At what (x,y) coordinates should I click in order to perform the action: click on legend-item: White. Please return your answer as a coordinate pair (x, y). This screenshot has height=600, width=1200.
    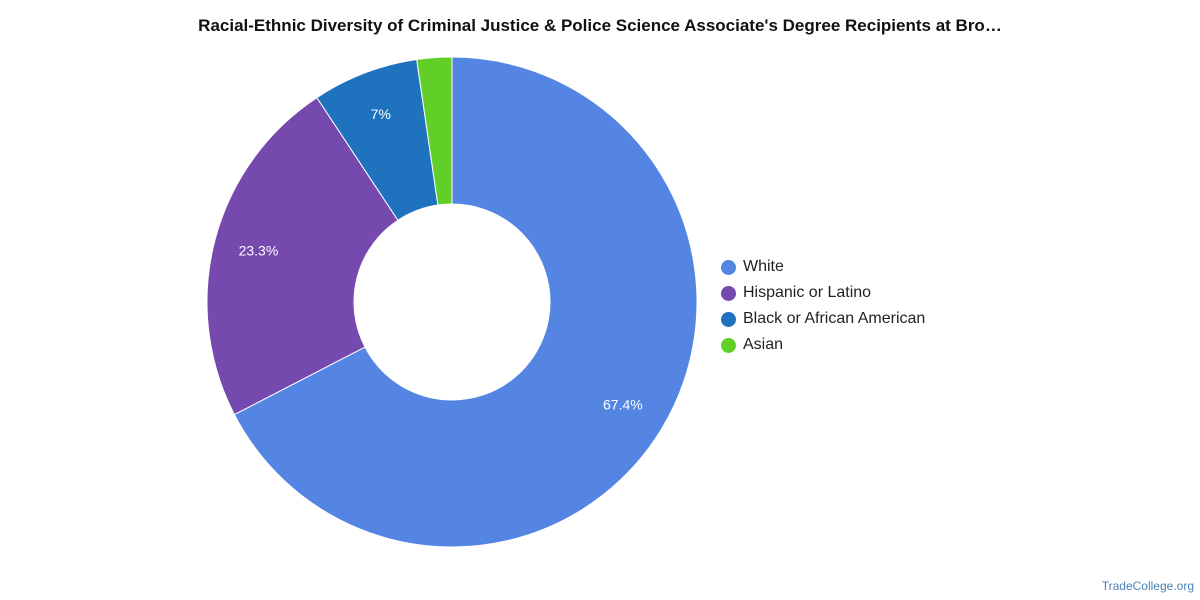
    Looking at the image, I should click on (823, 267).